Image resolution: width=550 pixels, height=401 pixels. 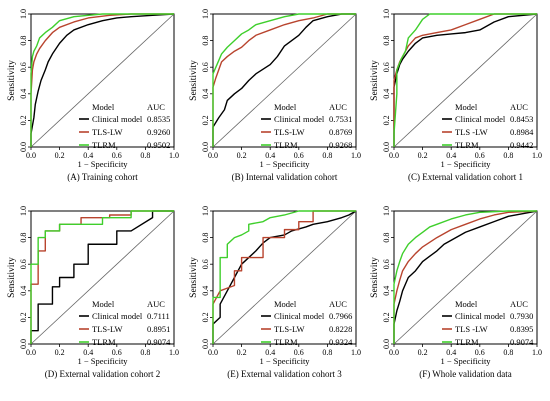 What do you see at coordinates (158, 329) in the screenshot?
I see `legend-auc-tls-lw: 0.8951` at bounding box center [158, 329].